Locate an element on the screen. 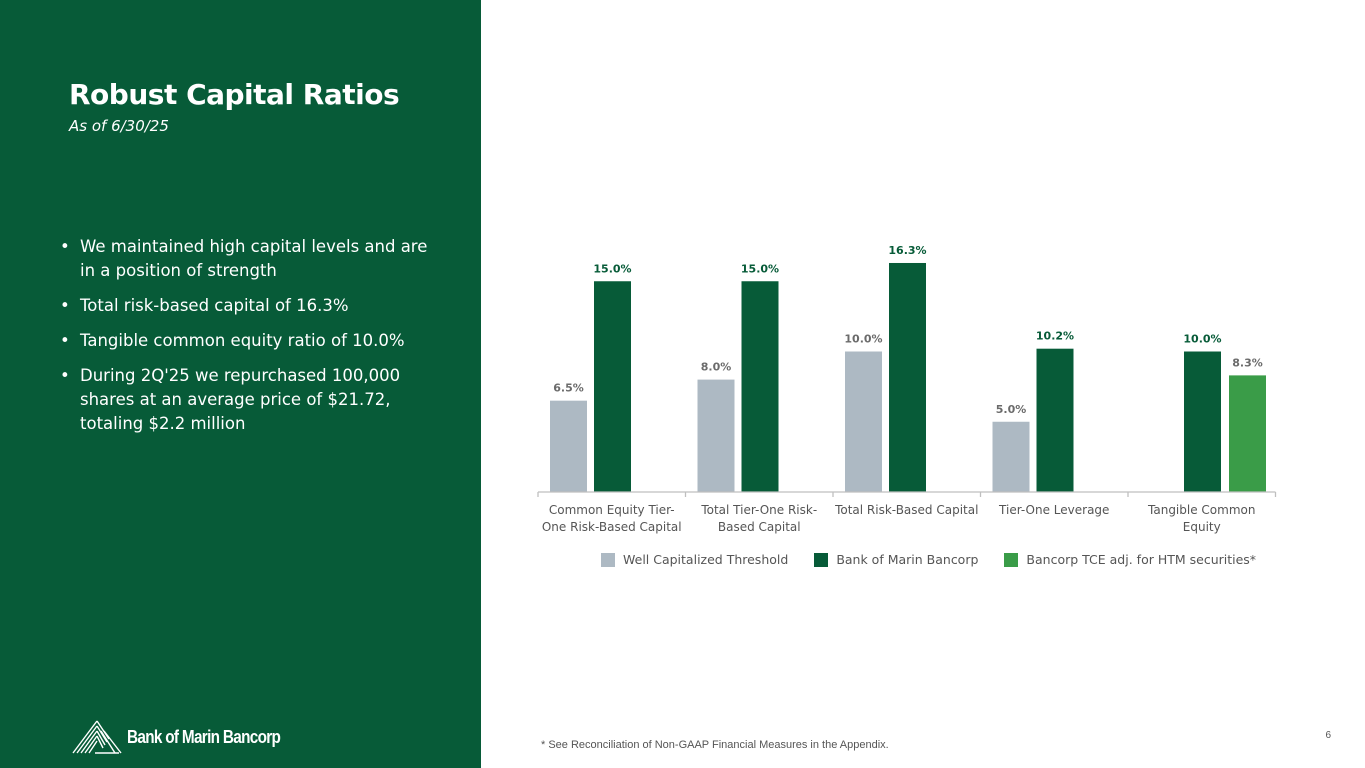 Image resolution: width=1365 pixels, height=768 pixels. legend-label: Bancorp TCE adj. for HTM securities* is located at coordinates (1141, 559).